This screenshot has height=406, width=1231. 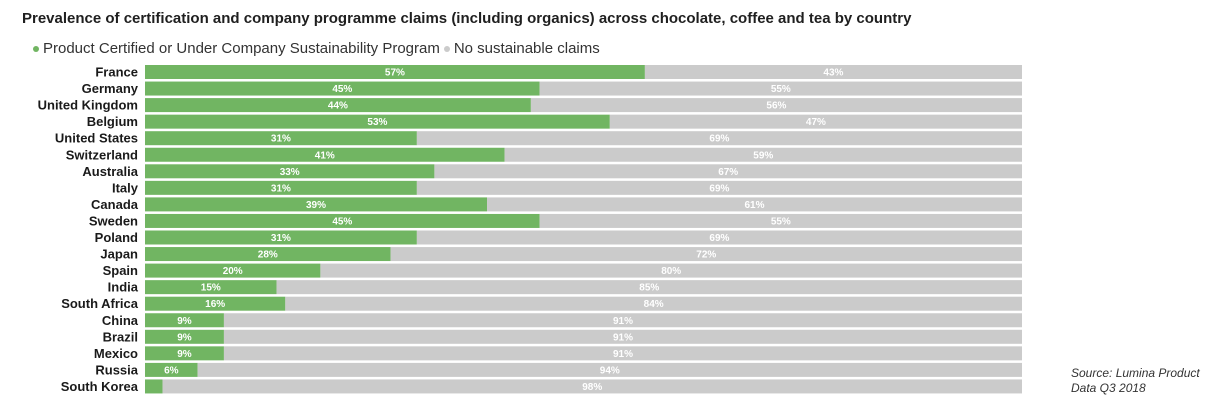 I want to click on bar-no-claims-india, so click(x=649, y=287).